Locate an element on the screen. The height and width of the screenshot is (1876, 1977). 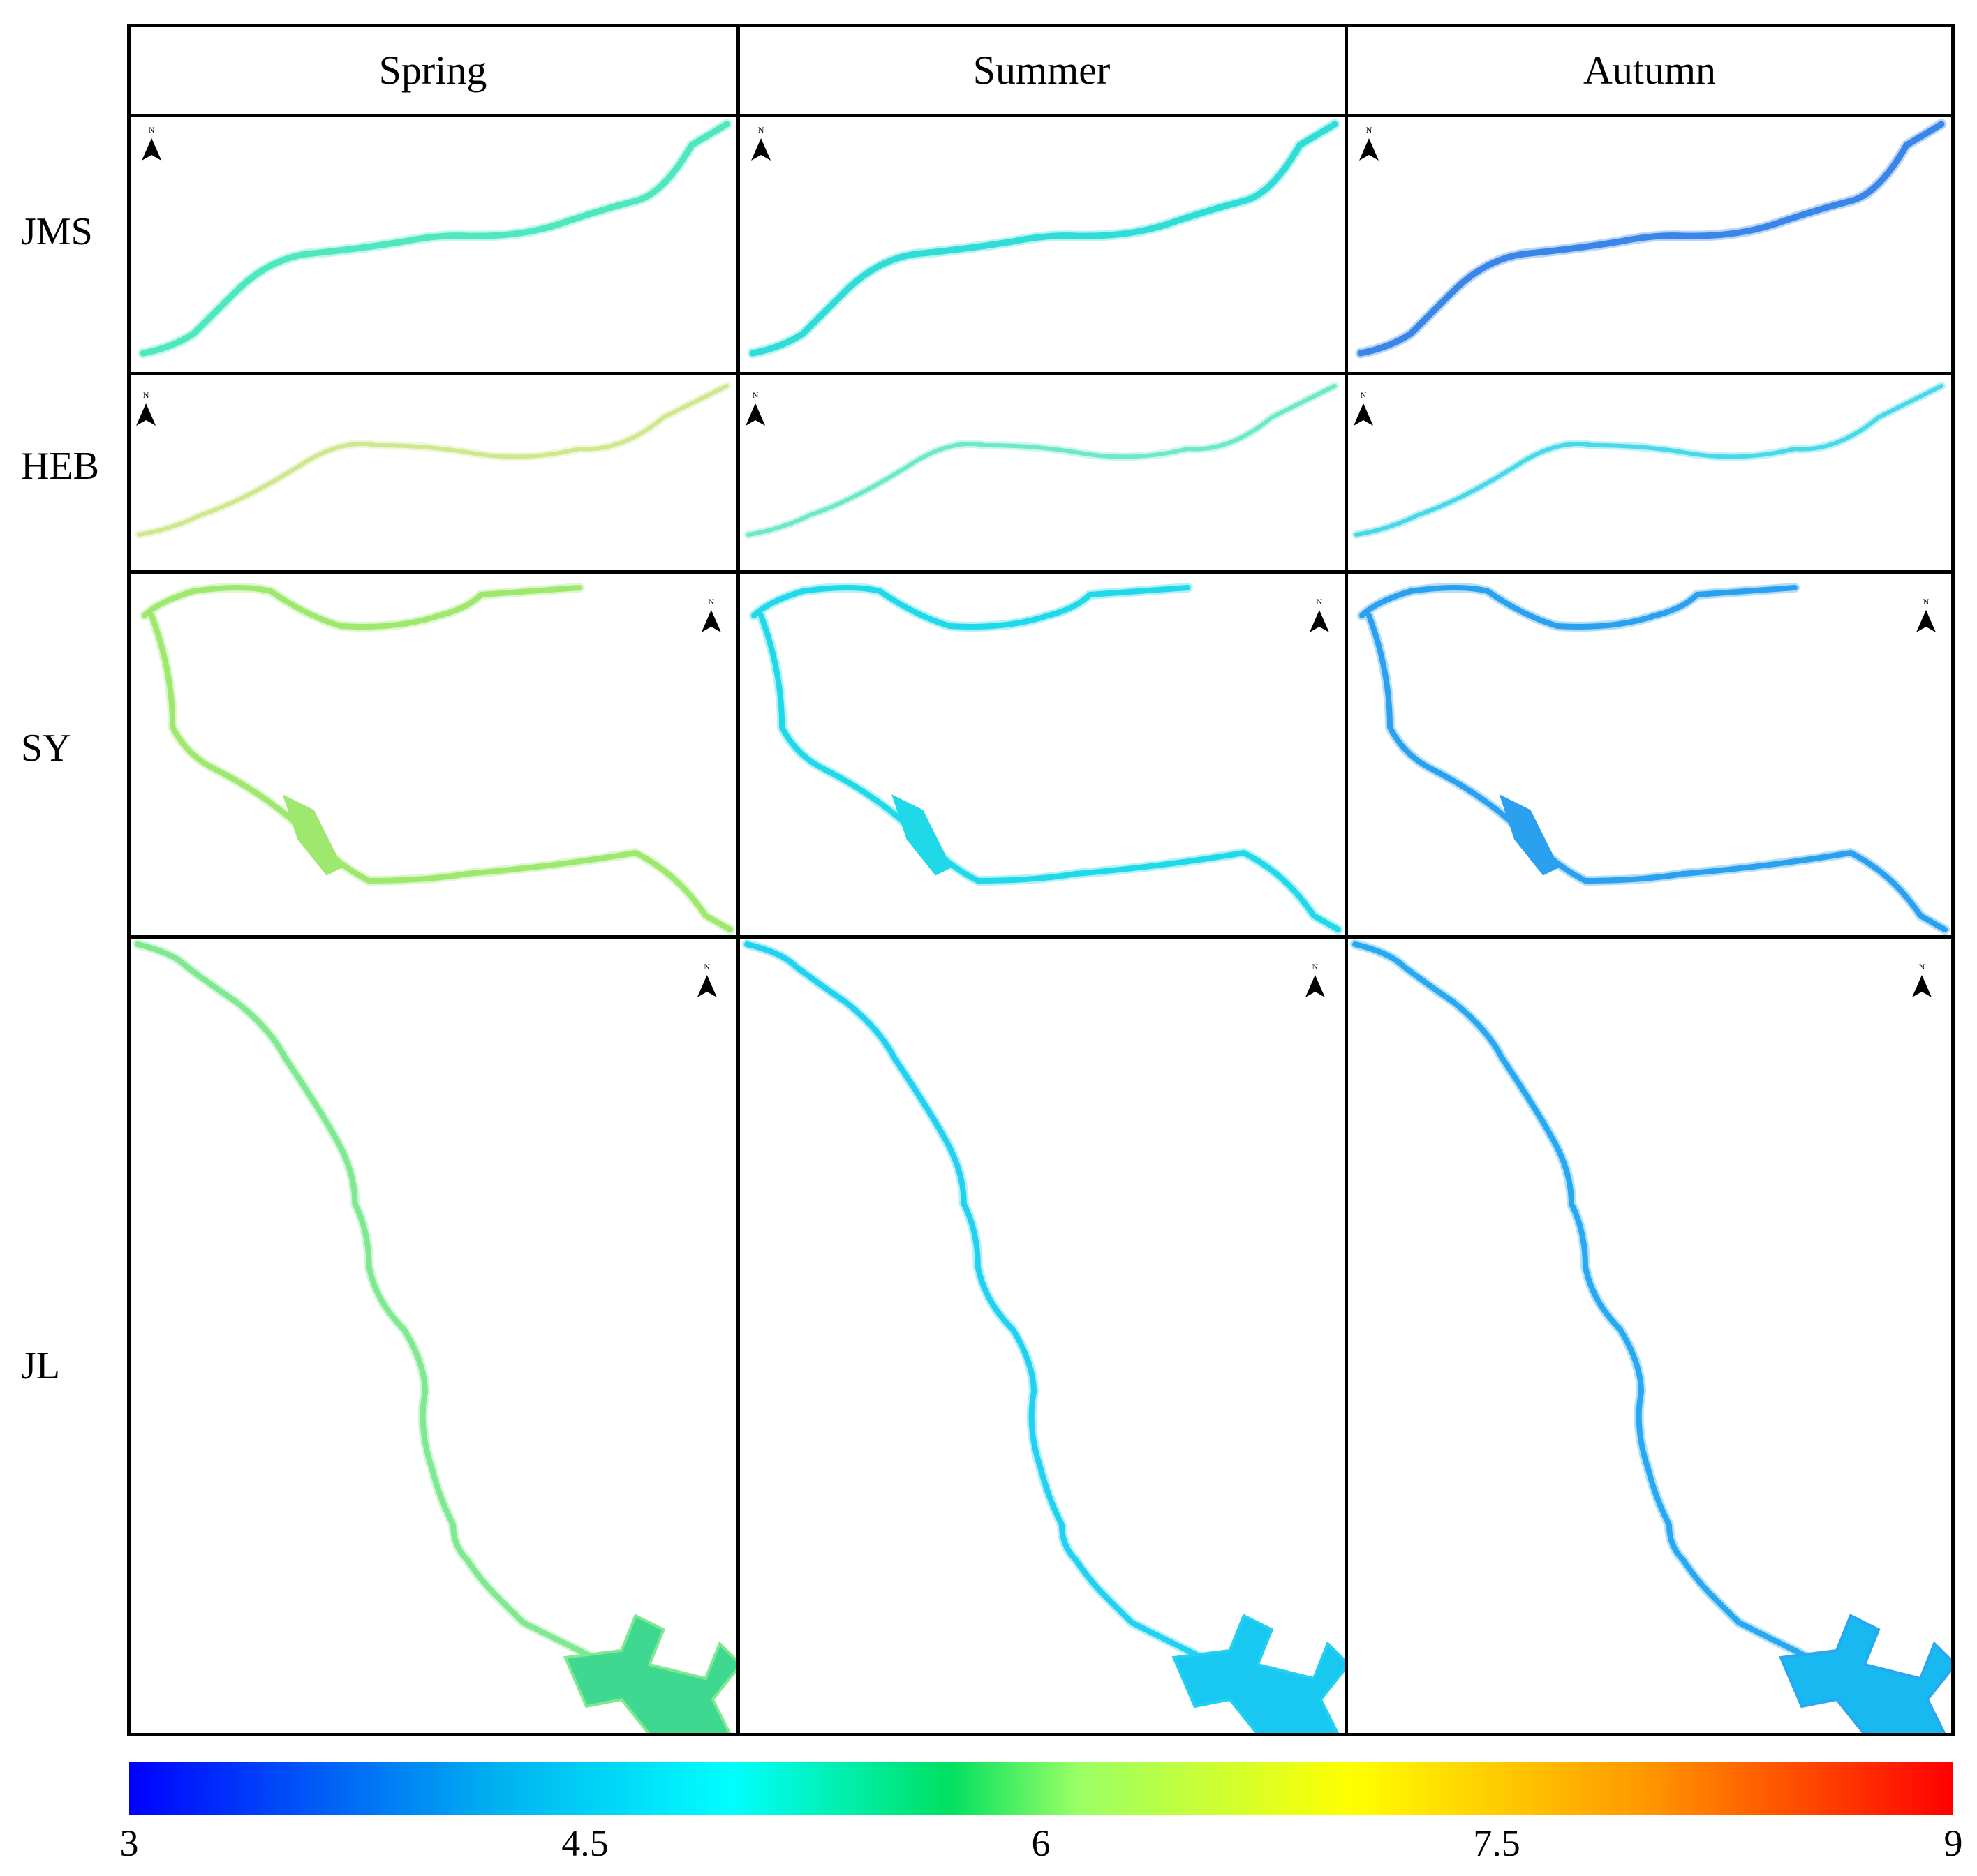
map-panel-jms-spring: N is located at coordinates (433, 244).